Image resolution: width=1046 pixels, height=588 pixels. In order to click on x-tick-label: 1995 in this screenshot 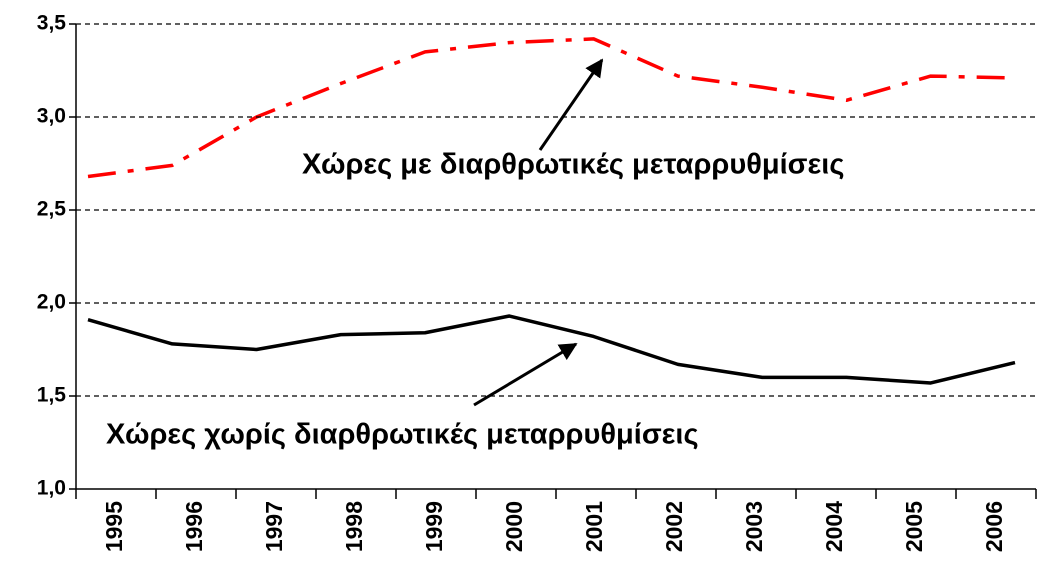, I will do `click(114, 526)`.